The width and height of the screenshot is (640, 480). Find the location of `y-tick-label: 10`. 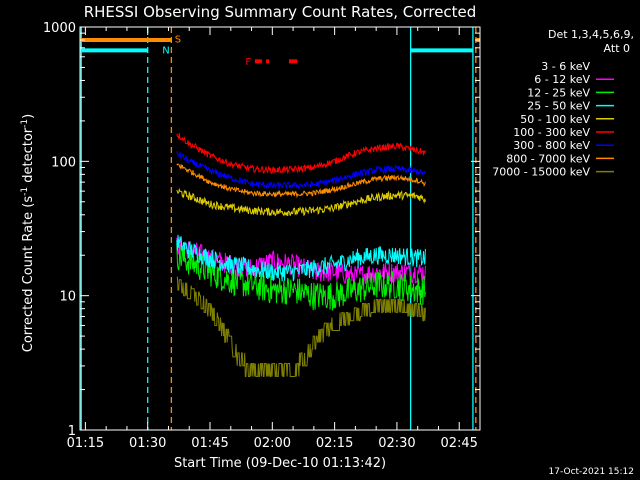

y-tick-label: 10 is located at coordinates (67, 297).